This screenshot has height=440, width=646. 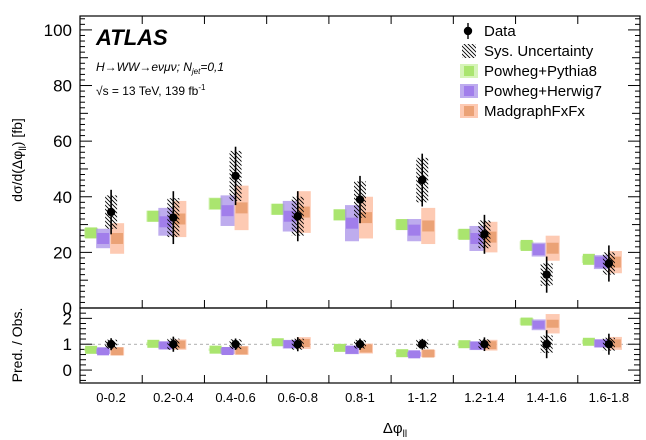 I want to click on energy-annotation: √s = 13 TeV, 139 fb-1, so click(x=151, y=90).